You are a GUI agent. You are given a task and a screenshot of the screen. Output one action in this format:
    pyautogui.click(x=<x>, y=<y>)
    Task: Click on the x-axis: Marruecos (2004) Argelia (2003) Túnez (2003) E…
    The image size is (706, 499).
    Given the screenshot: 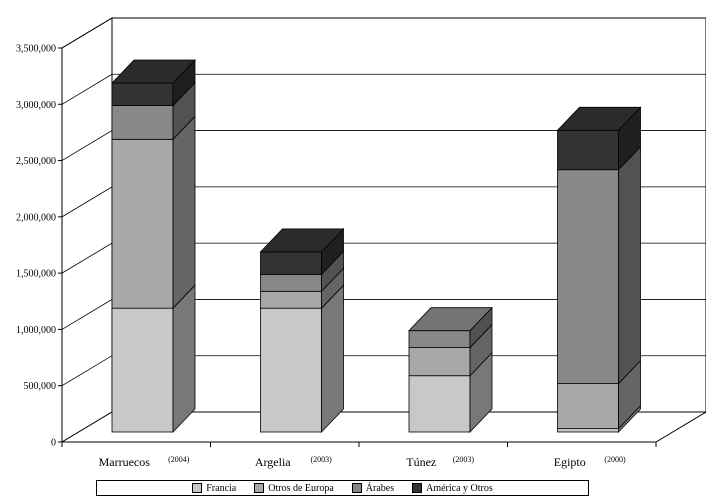 What is the action you would take?
    pyautogui.click(x=359, y=455)
    